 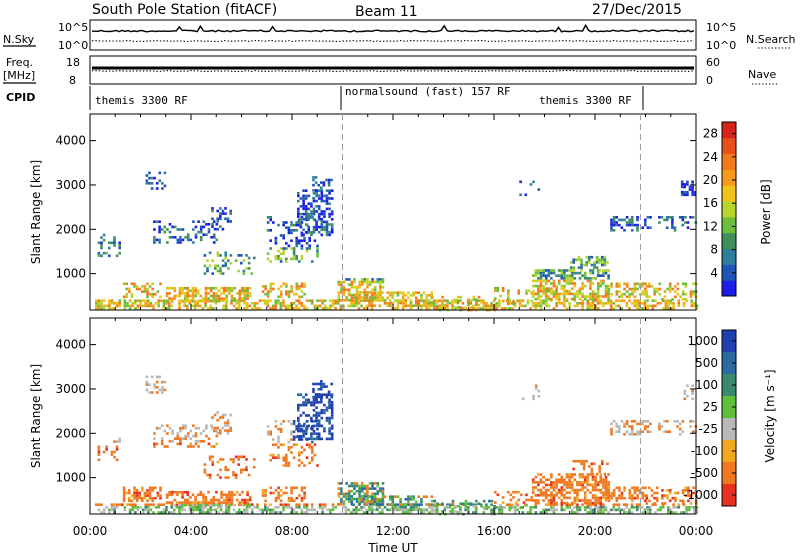 What do you see at coordinates (762, 74) in the screenshot?
I see `nave-label: Nave` at bounding box center [762, 74].